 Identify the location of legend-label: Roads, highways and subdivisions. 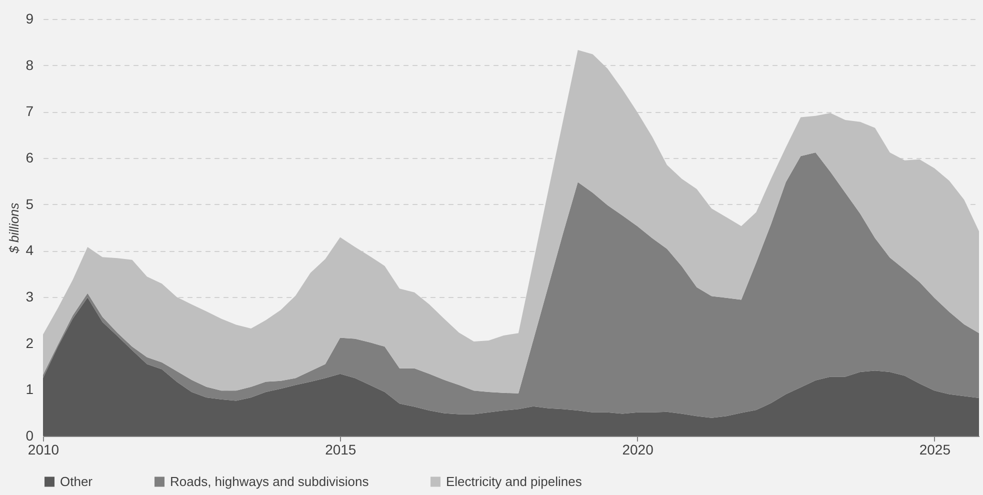
(270, 481).